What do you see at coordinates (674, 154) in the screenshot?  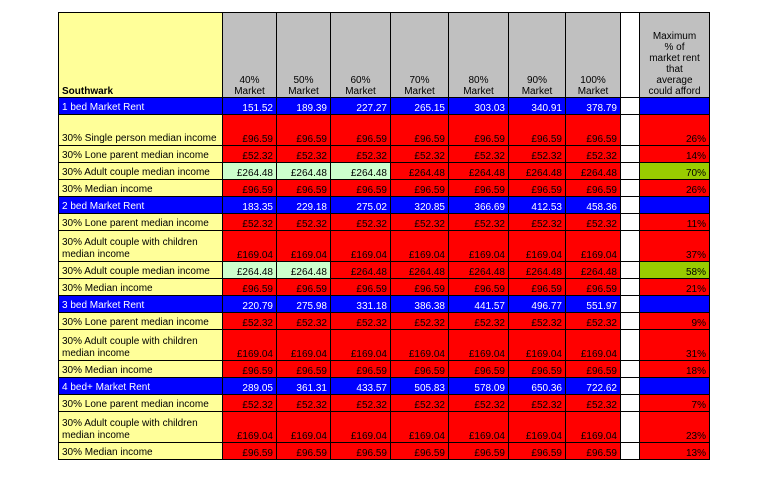 I see `max-afford-cell: 14%` at bounding box center [674, 154].